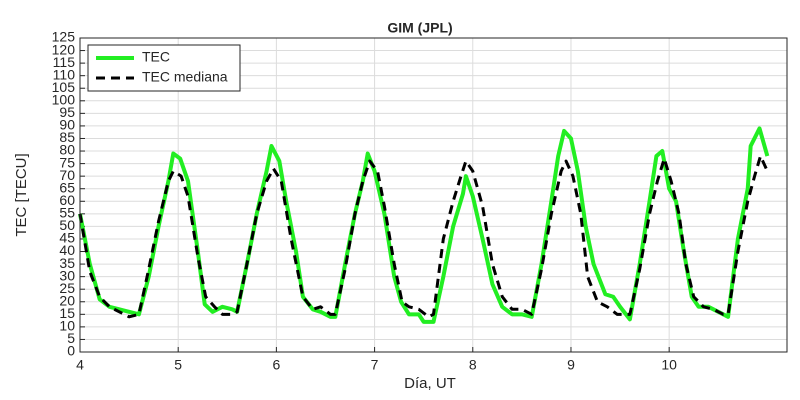 This screenshot has width=800, height=400. Describe the element at coordinates (64, 74) in the screenshot. I see `y-tick-label: 110` at that location.